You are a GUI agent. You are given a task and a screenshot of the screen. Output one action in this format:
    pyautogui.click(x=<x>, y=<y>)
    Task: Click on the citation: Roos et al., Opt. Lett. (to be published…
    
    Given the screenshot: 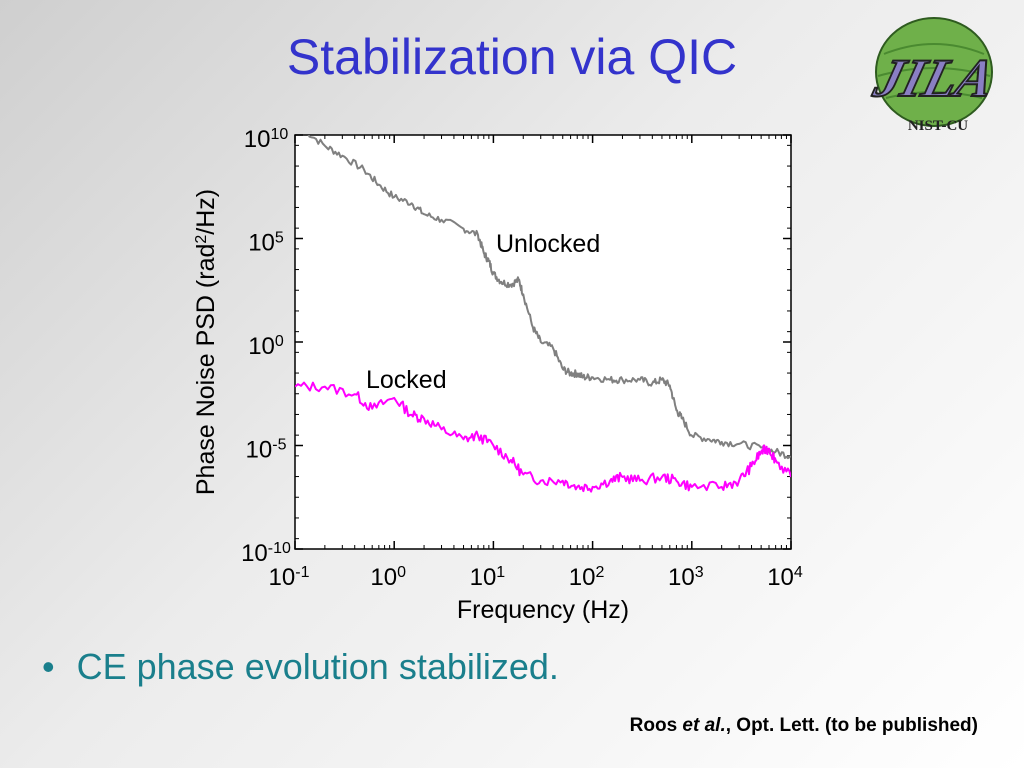 What is the action you would take?
    pyautogui.click(x=804, y=726)
    